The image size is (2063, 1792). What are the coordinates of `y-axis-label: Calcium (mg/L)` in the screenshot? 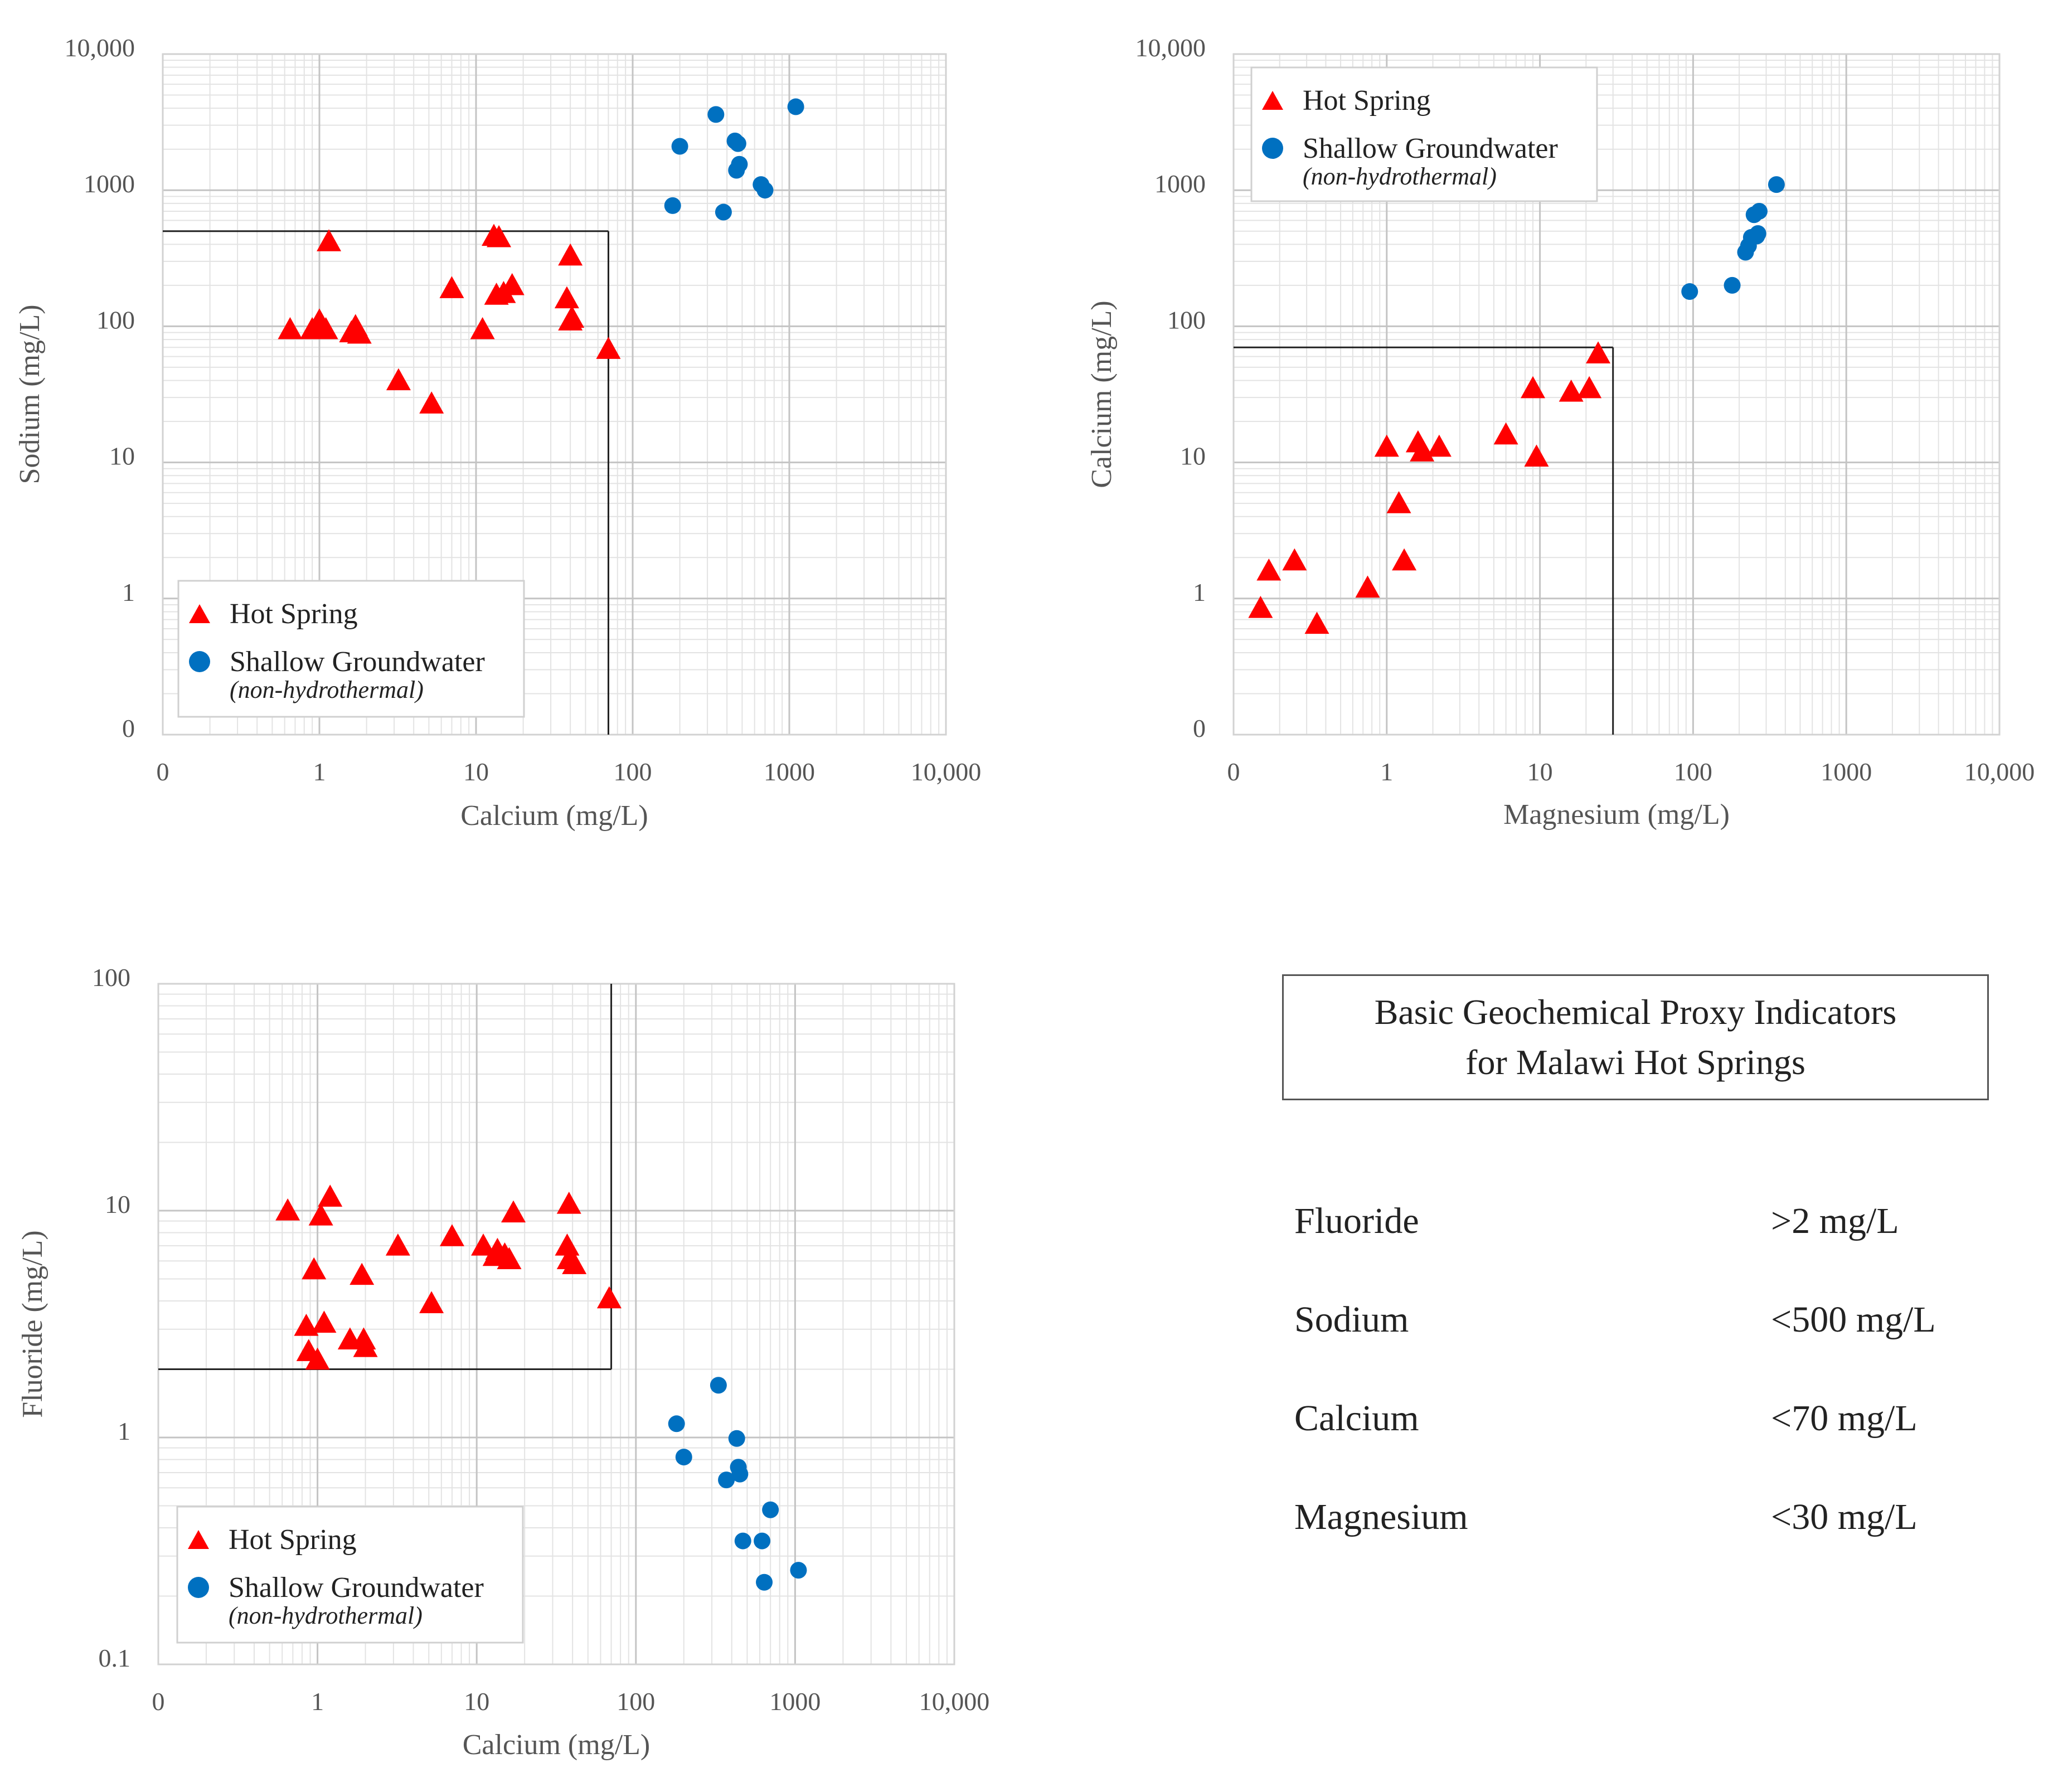 It's located at (1102, 394).